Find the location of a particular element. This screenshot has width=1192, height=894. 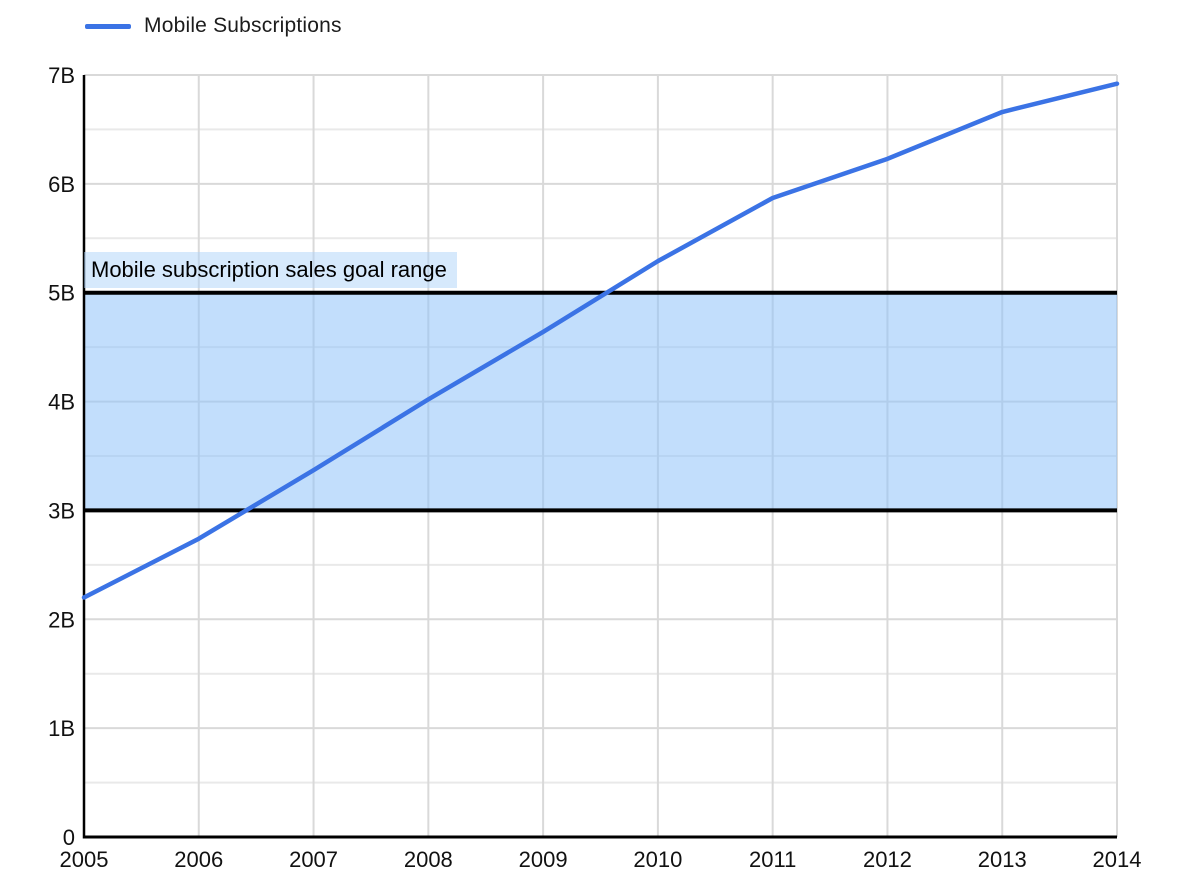

y-tick-label: 1B is located at coordinates (61, 728).